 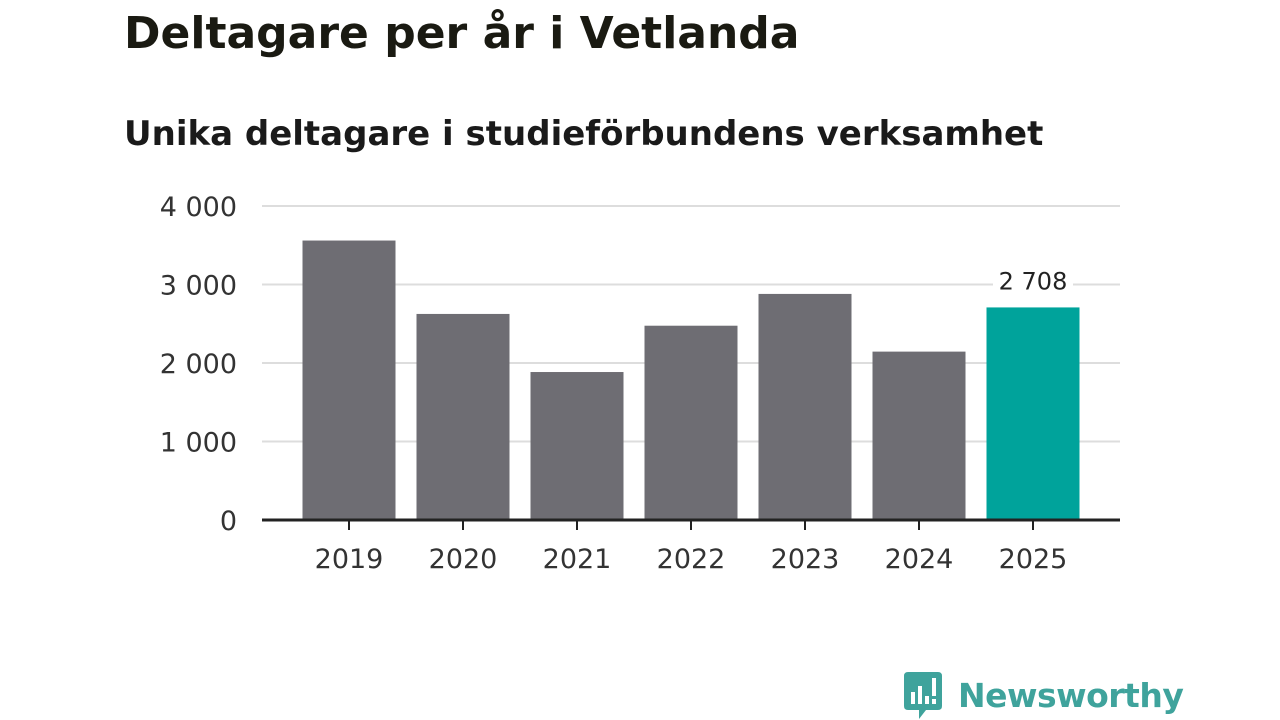 What do you see at coordinates (1033, 559) in the screenshot?
I see `x-tick-label: 2025` at bounding box center [1033, 559].